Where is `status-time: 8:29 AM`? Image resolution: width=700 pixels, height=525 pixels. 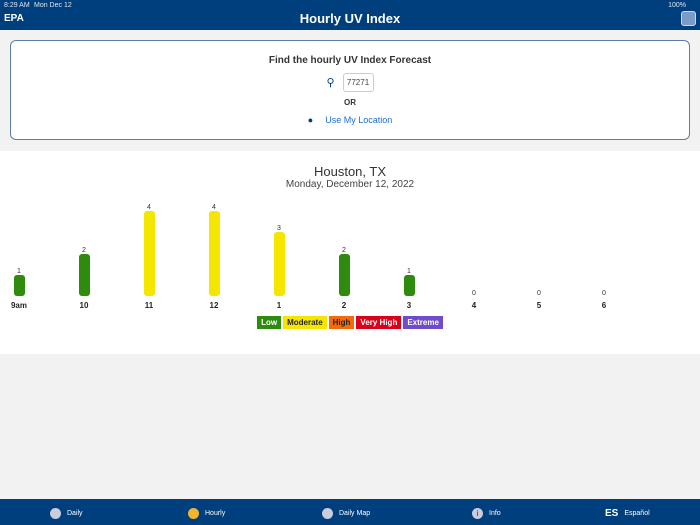
status-time: 8:29 AM is located at coordinates (17, 5).